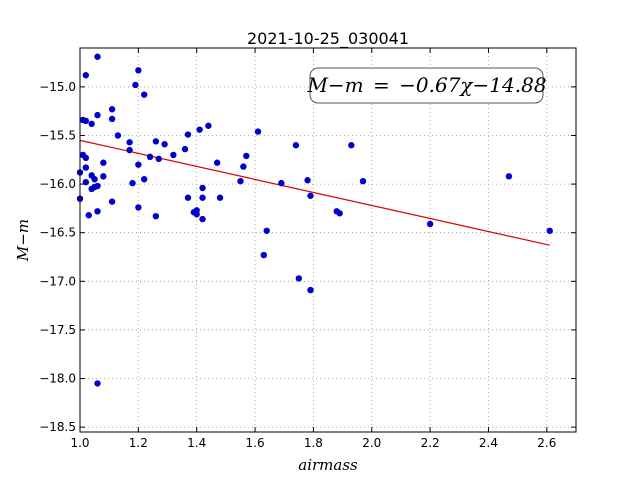 This screenshot has height=480, width=640. Describe the element at coordinates (334, 85) in the screenshot. I see `equation-lhs: M−m` at that location.